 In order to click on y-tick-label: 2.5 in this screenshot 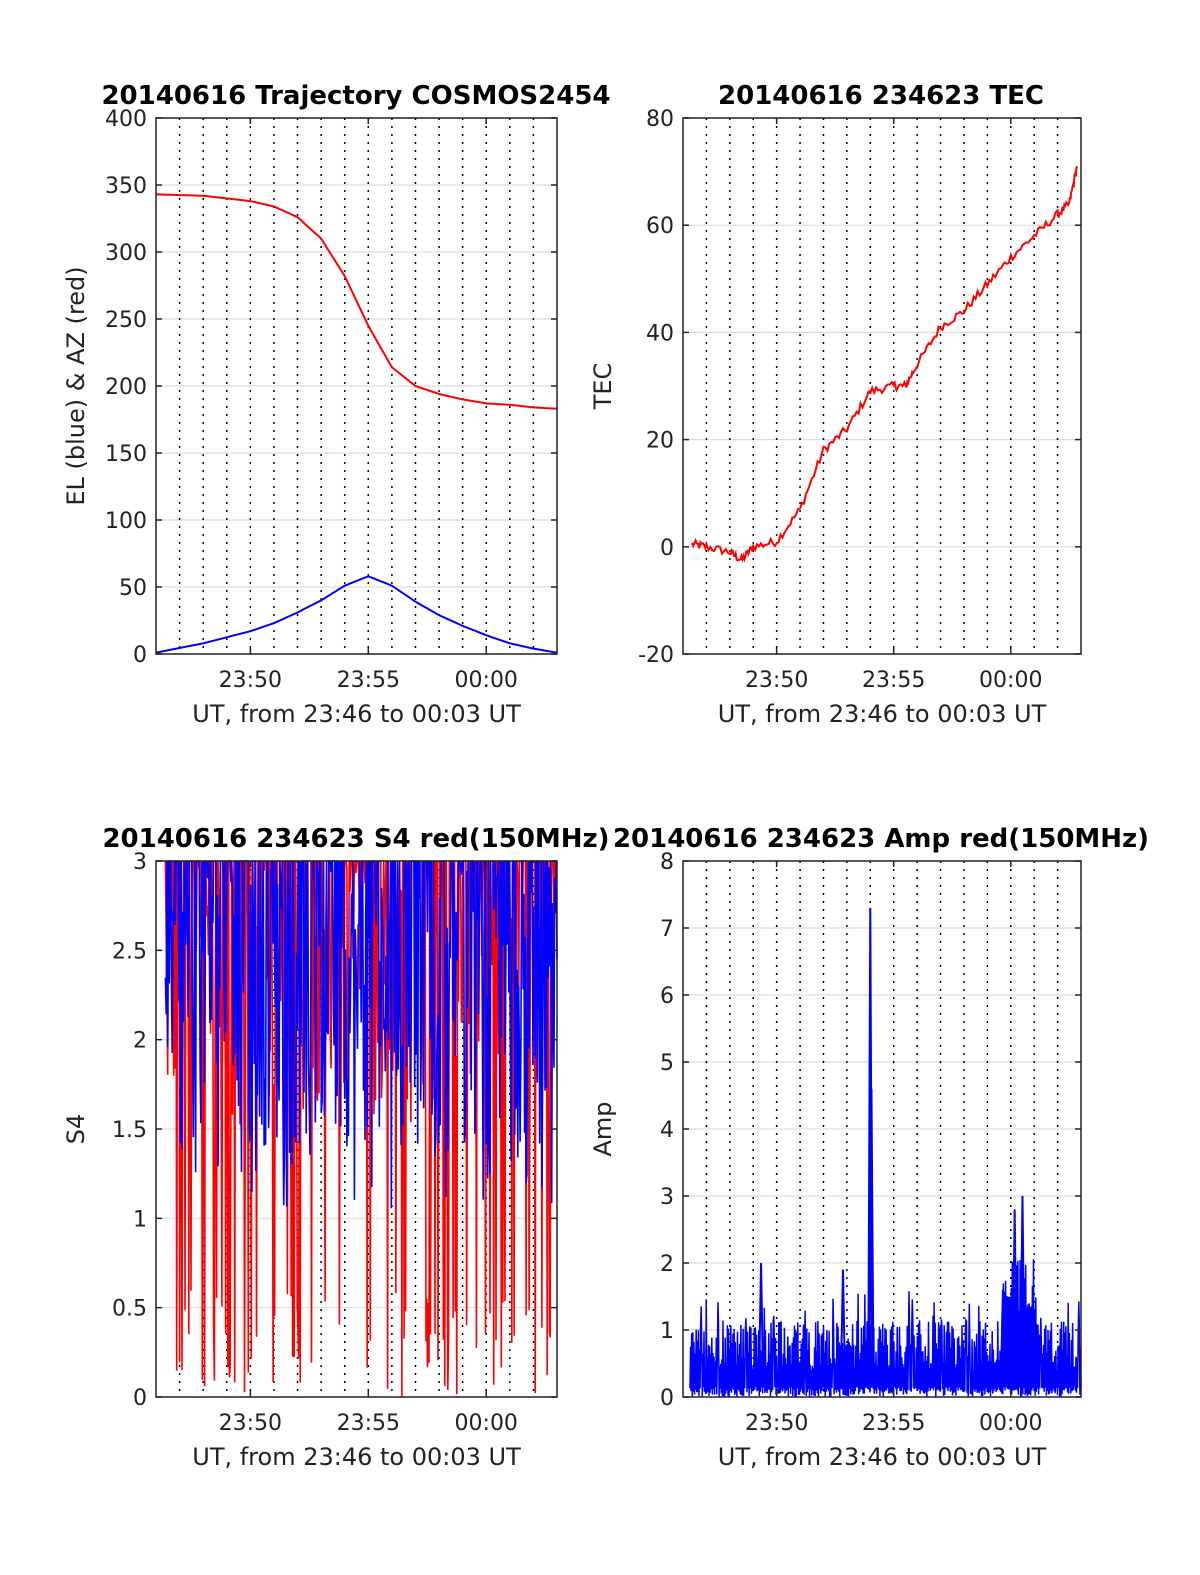, I will do `click(129, 951)`.